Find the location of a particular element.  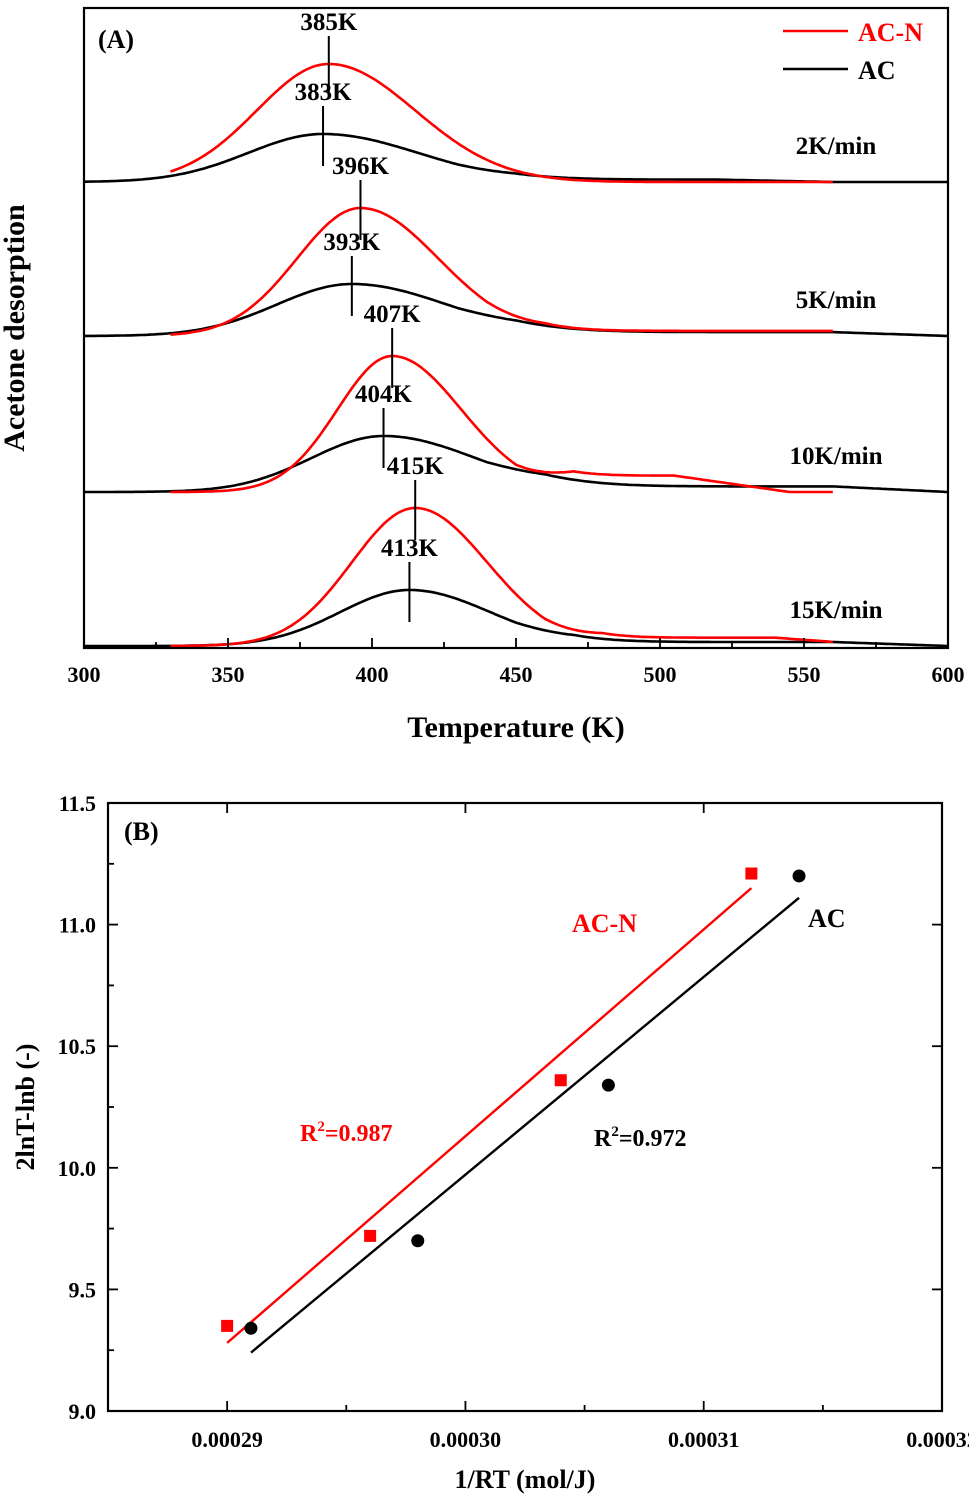

panel-b-x-tick-label: 0.00032 is located at coordinates (937, 1439).